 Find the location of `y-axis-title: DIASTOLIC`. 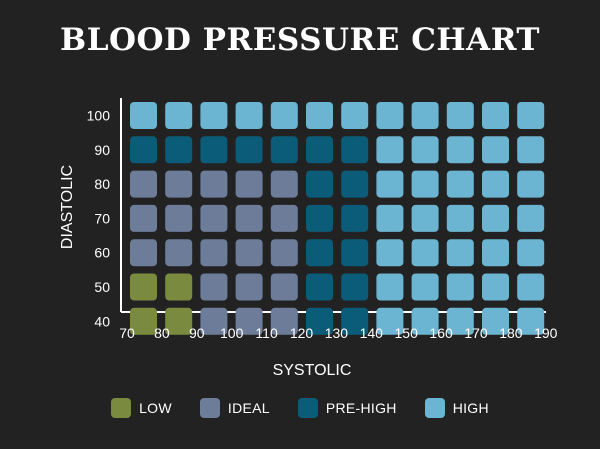

y-axis-title: DIASTOLIC is located at coordinates (67, 207).